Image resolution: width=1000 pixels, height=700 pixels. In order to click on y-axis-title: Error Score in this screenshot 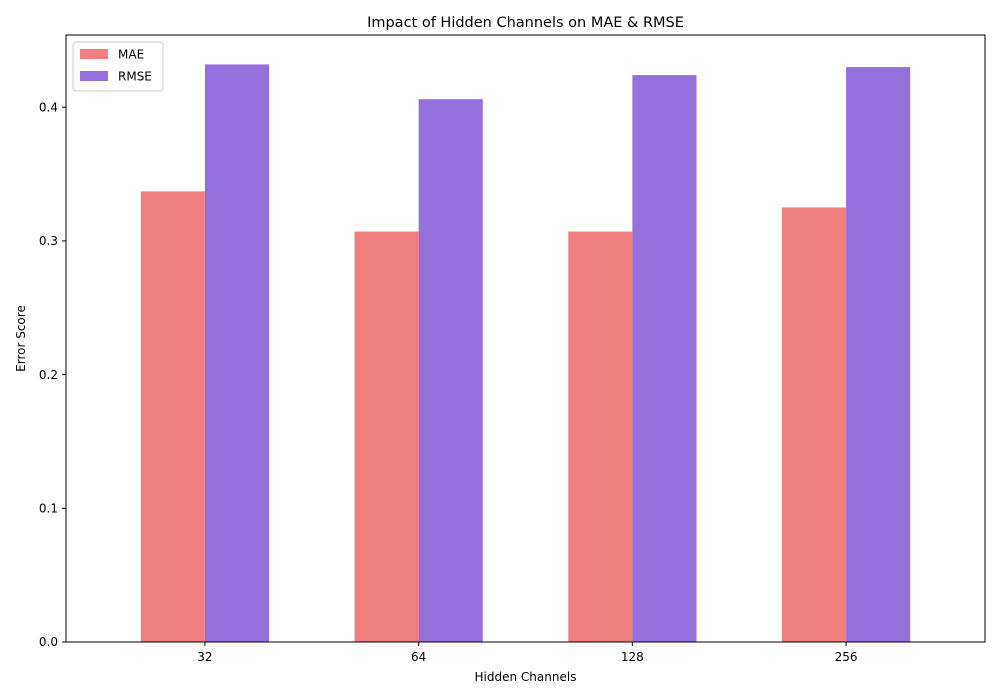, I will do `click(21, 338)`.